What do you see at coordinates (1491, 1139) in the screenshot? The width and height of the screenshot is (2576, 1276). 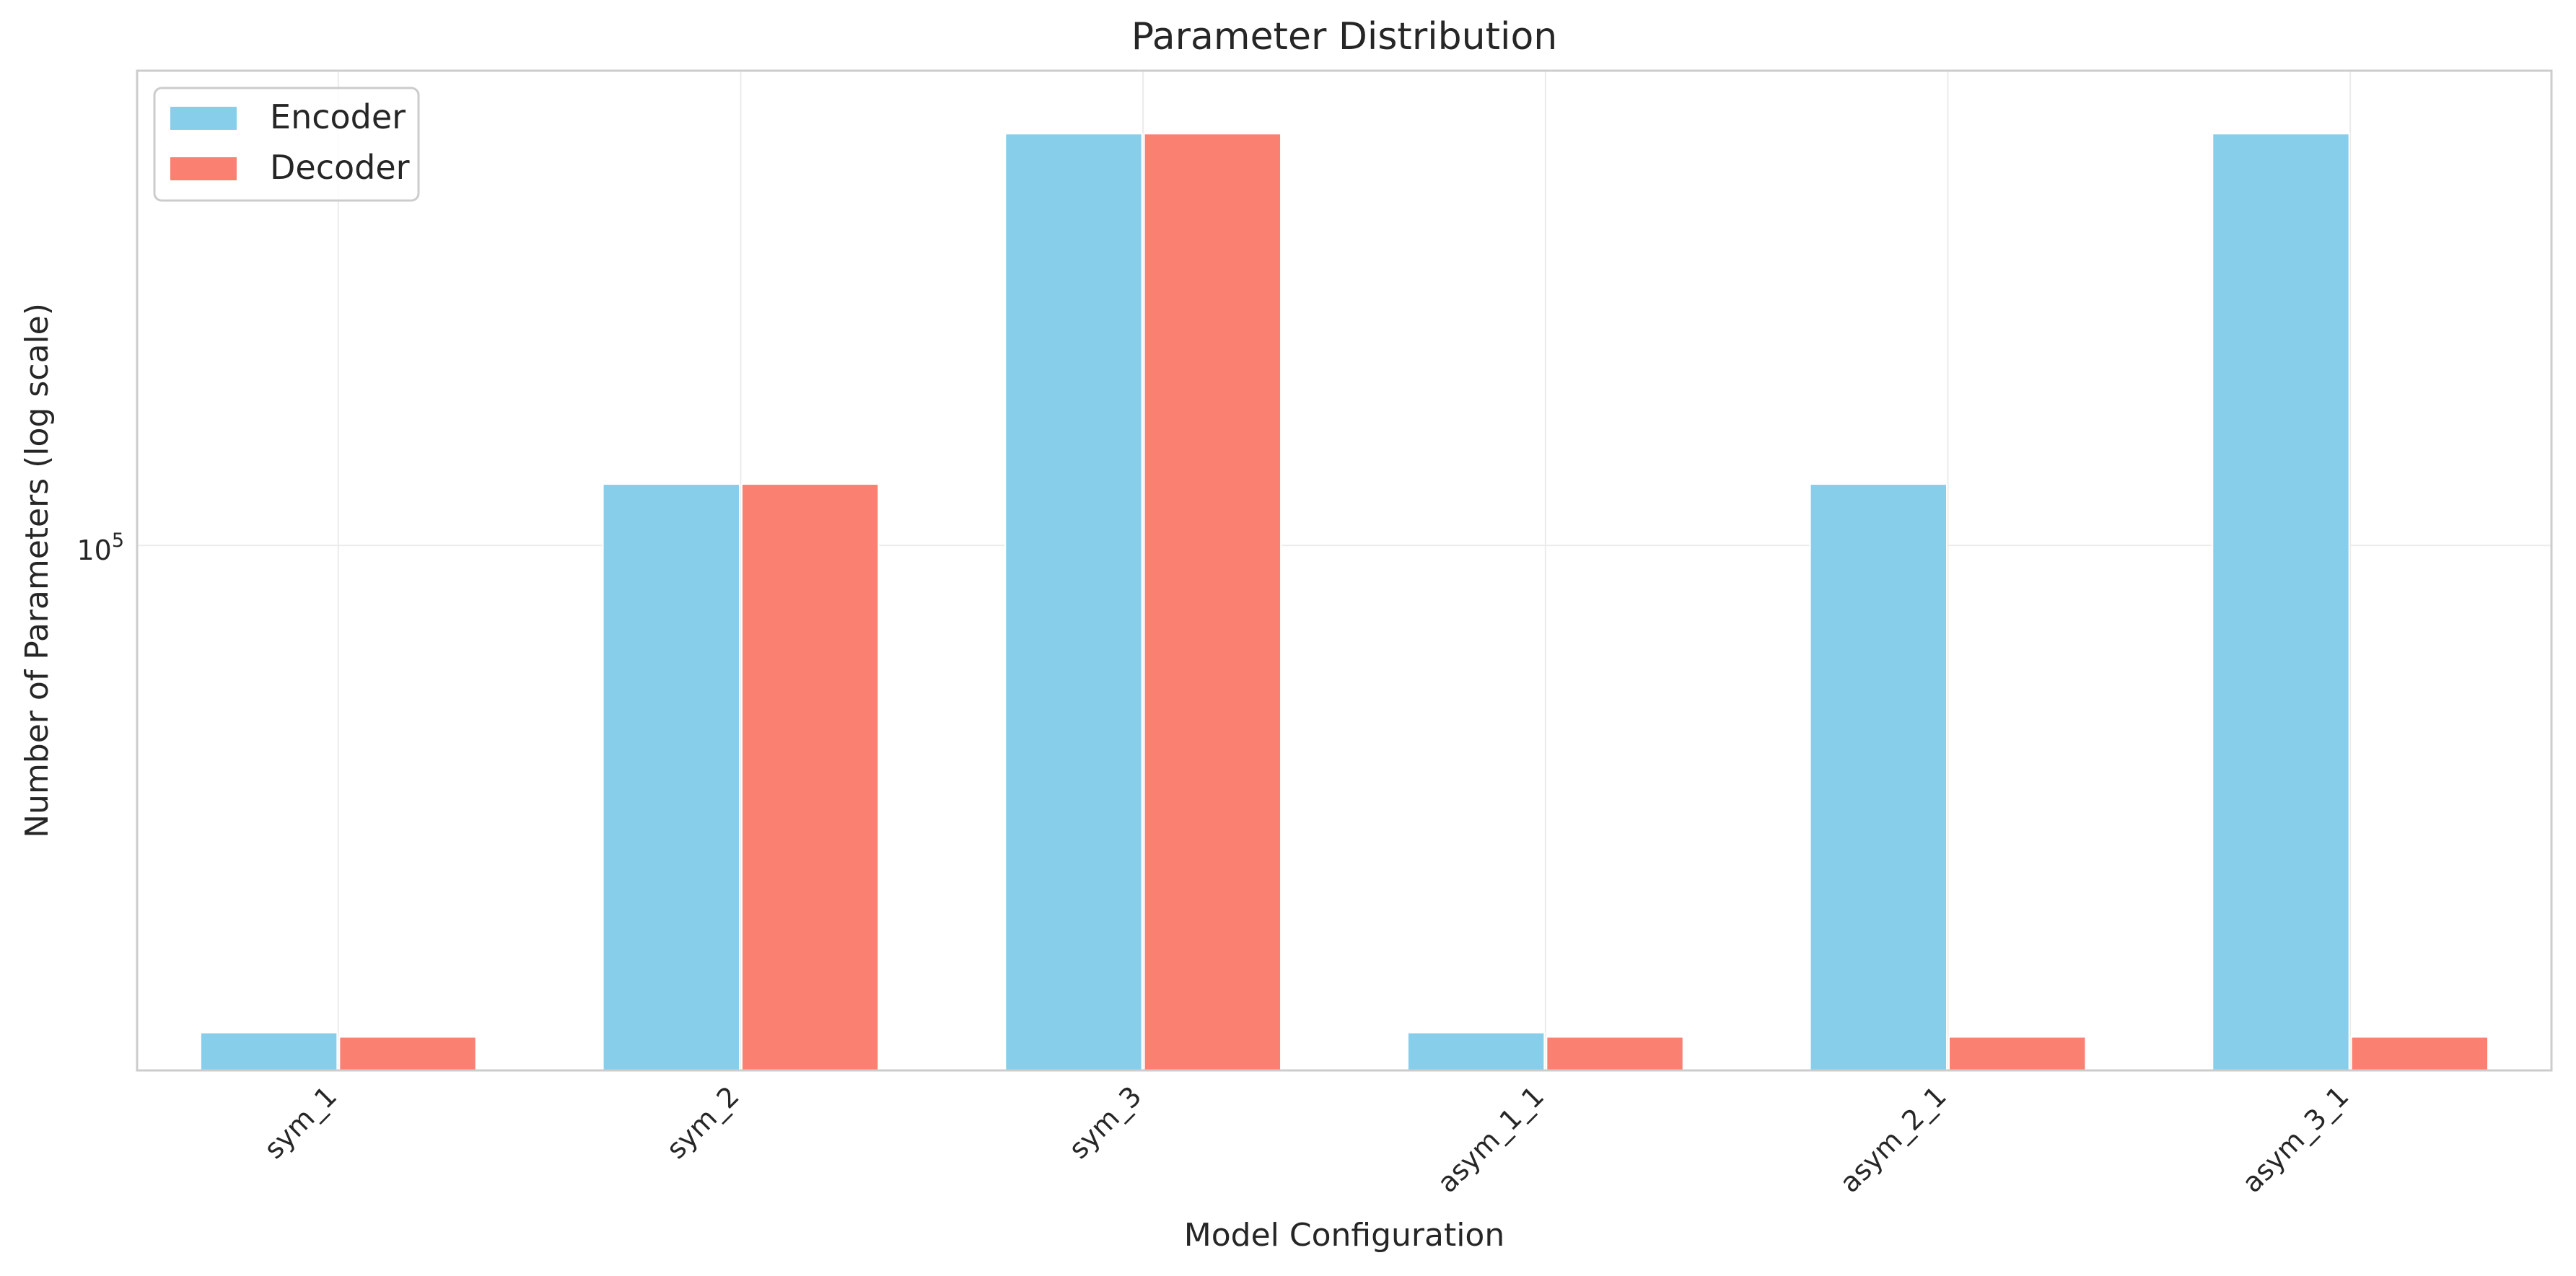 I see `x-tick-label: asym_1_1` at bounding box center [1491, 1139].